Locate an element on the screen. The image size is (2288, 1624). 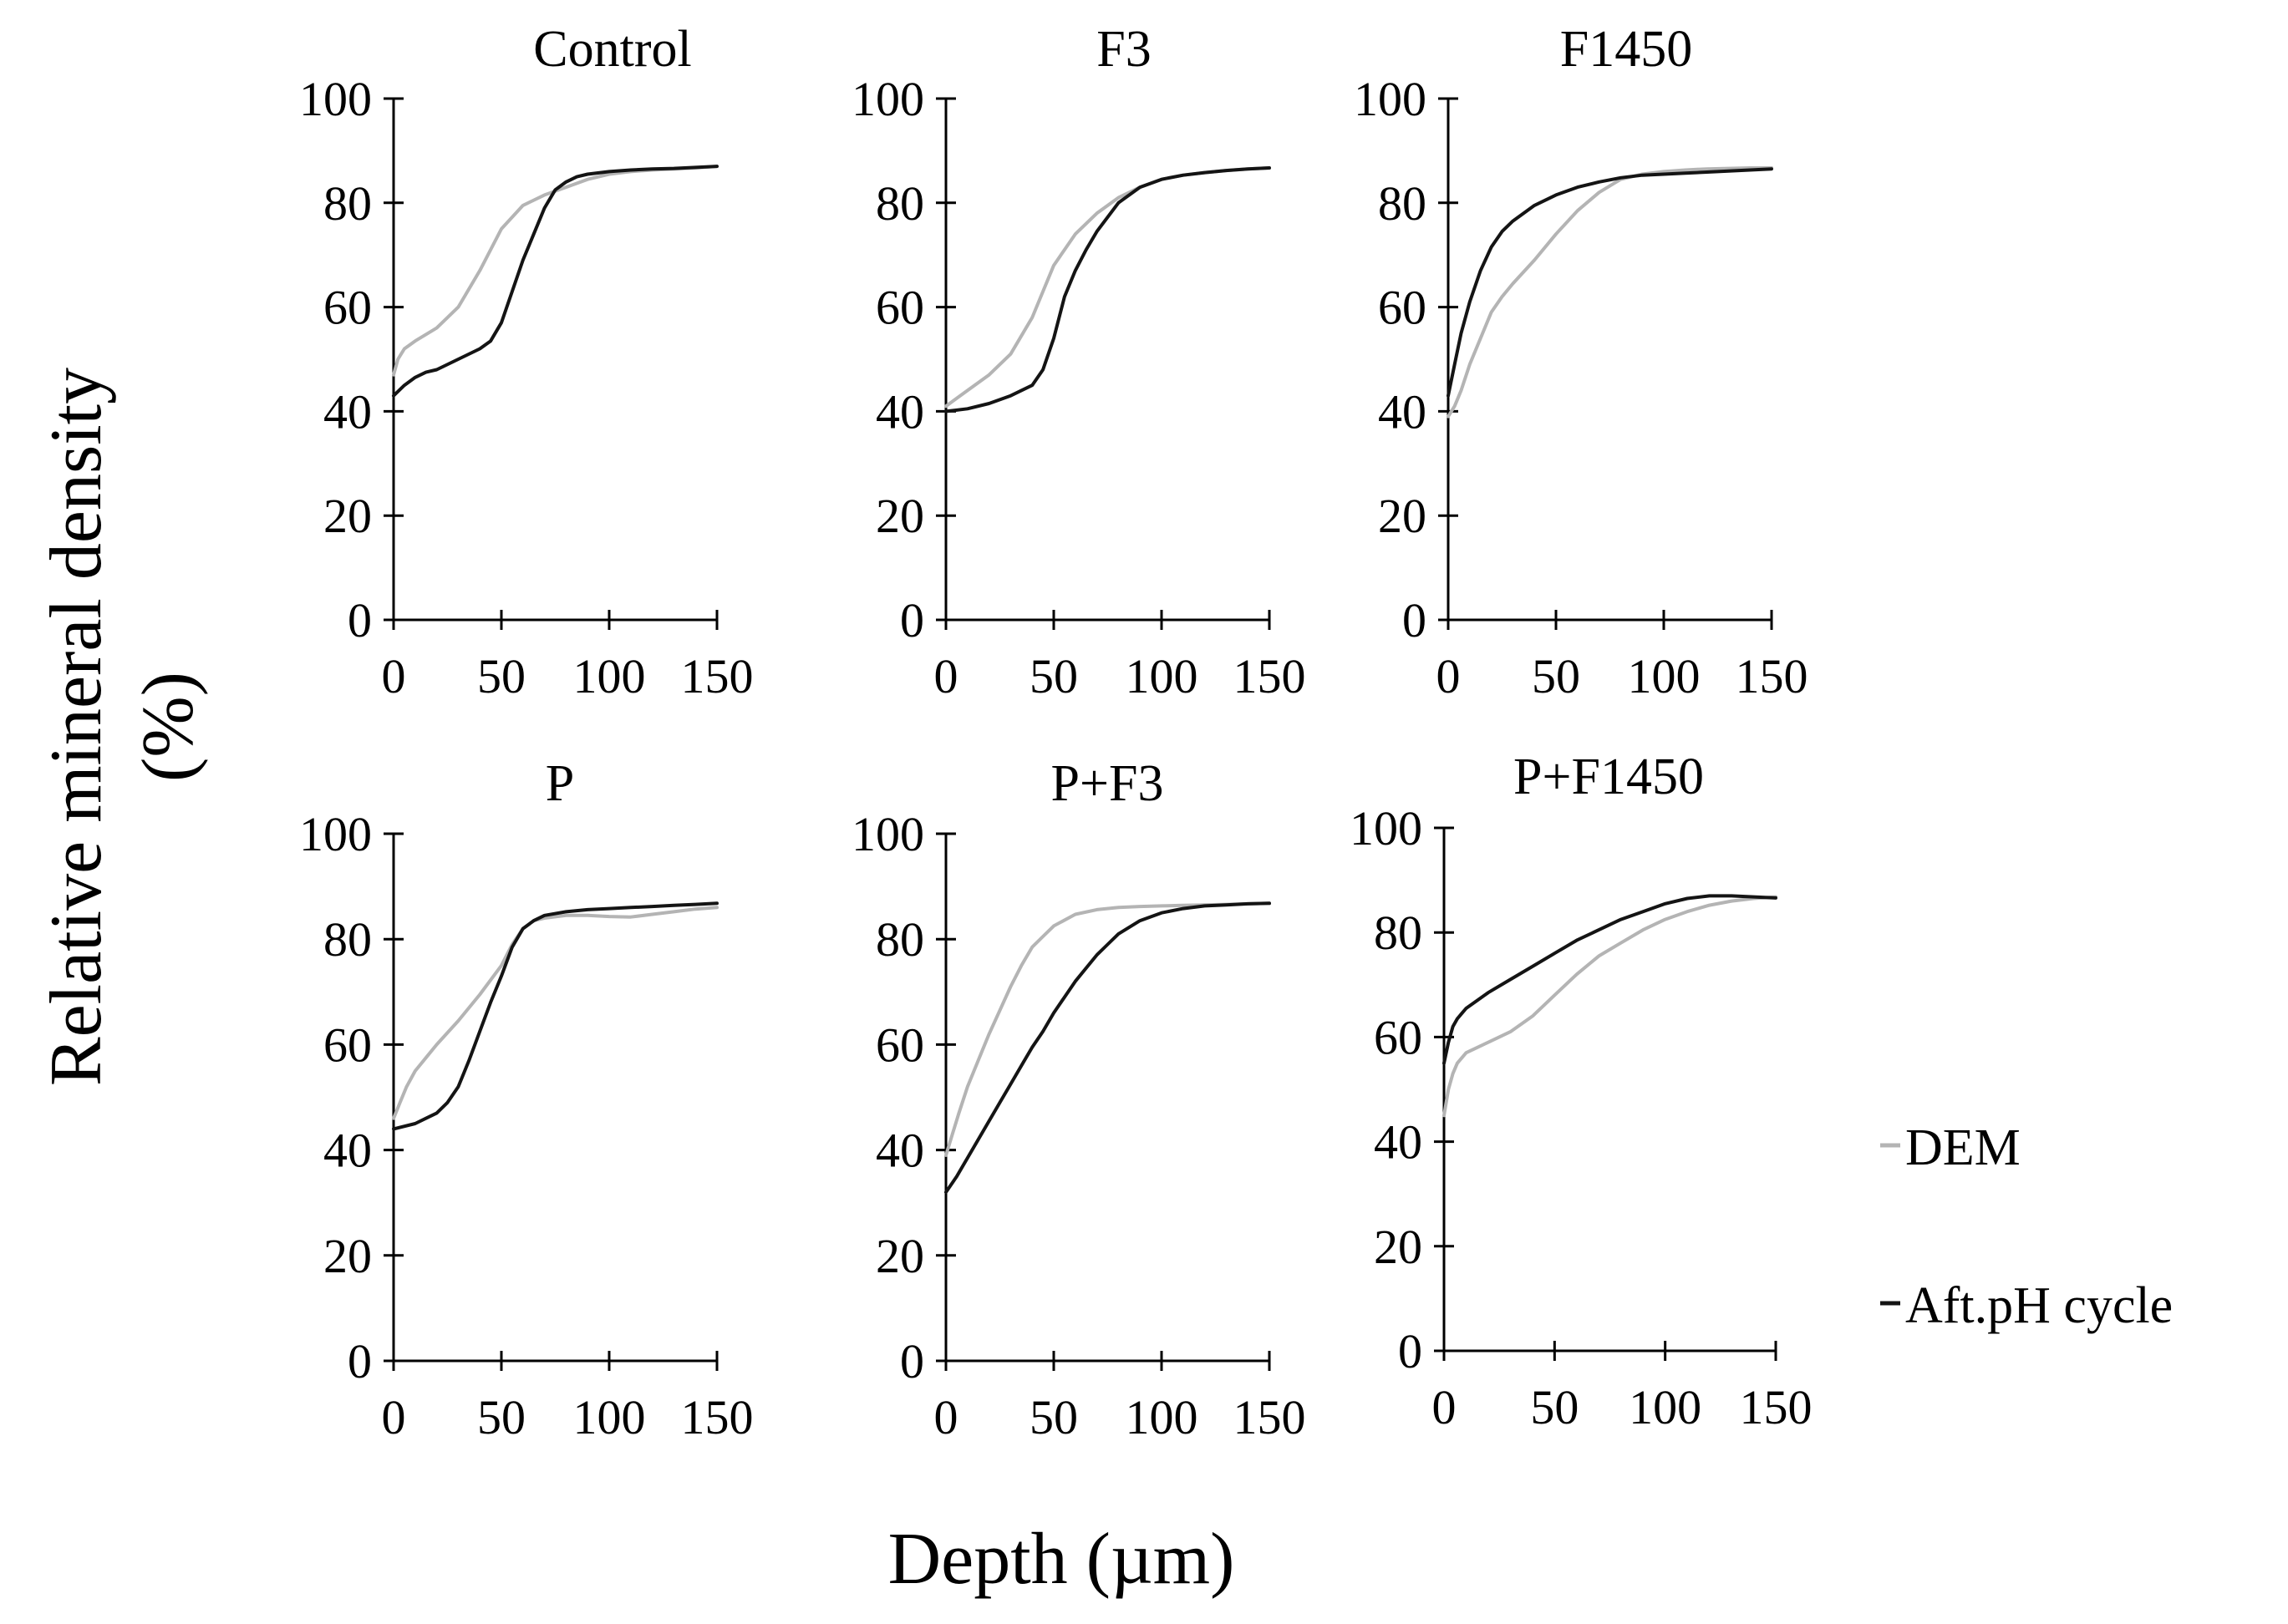
y-tick-label-f1450: 40 is located at coordinates (1402, 411).